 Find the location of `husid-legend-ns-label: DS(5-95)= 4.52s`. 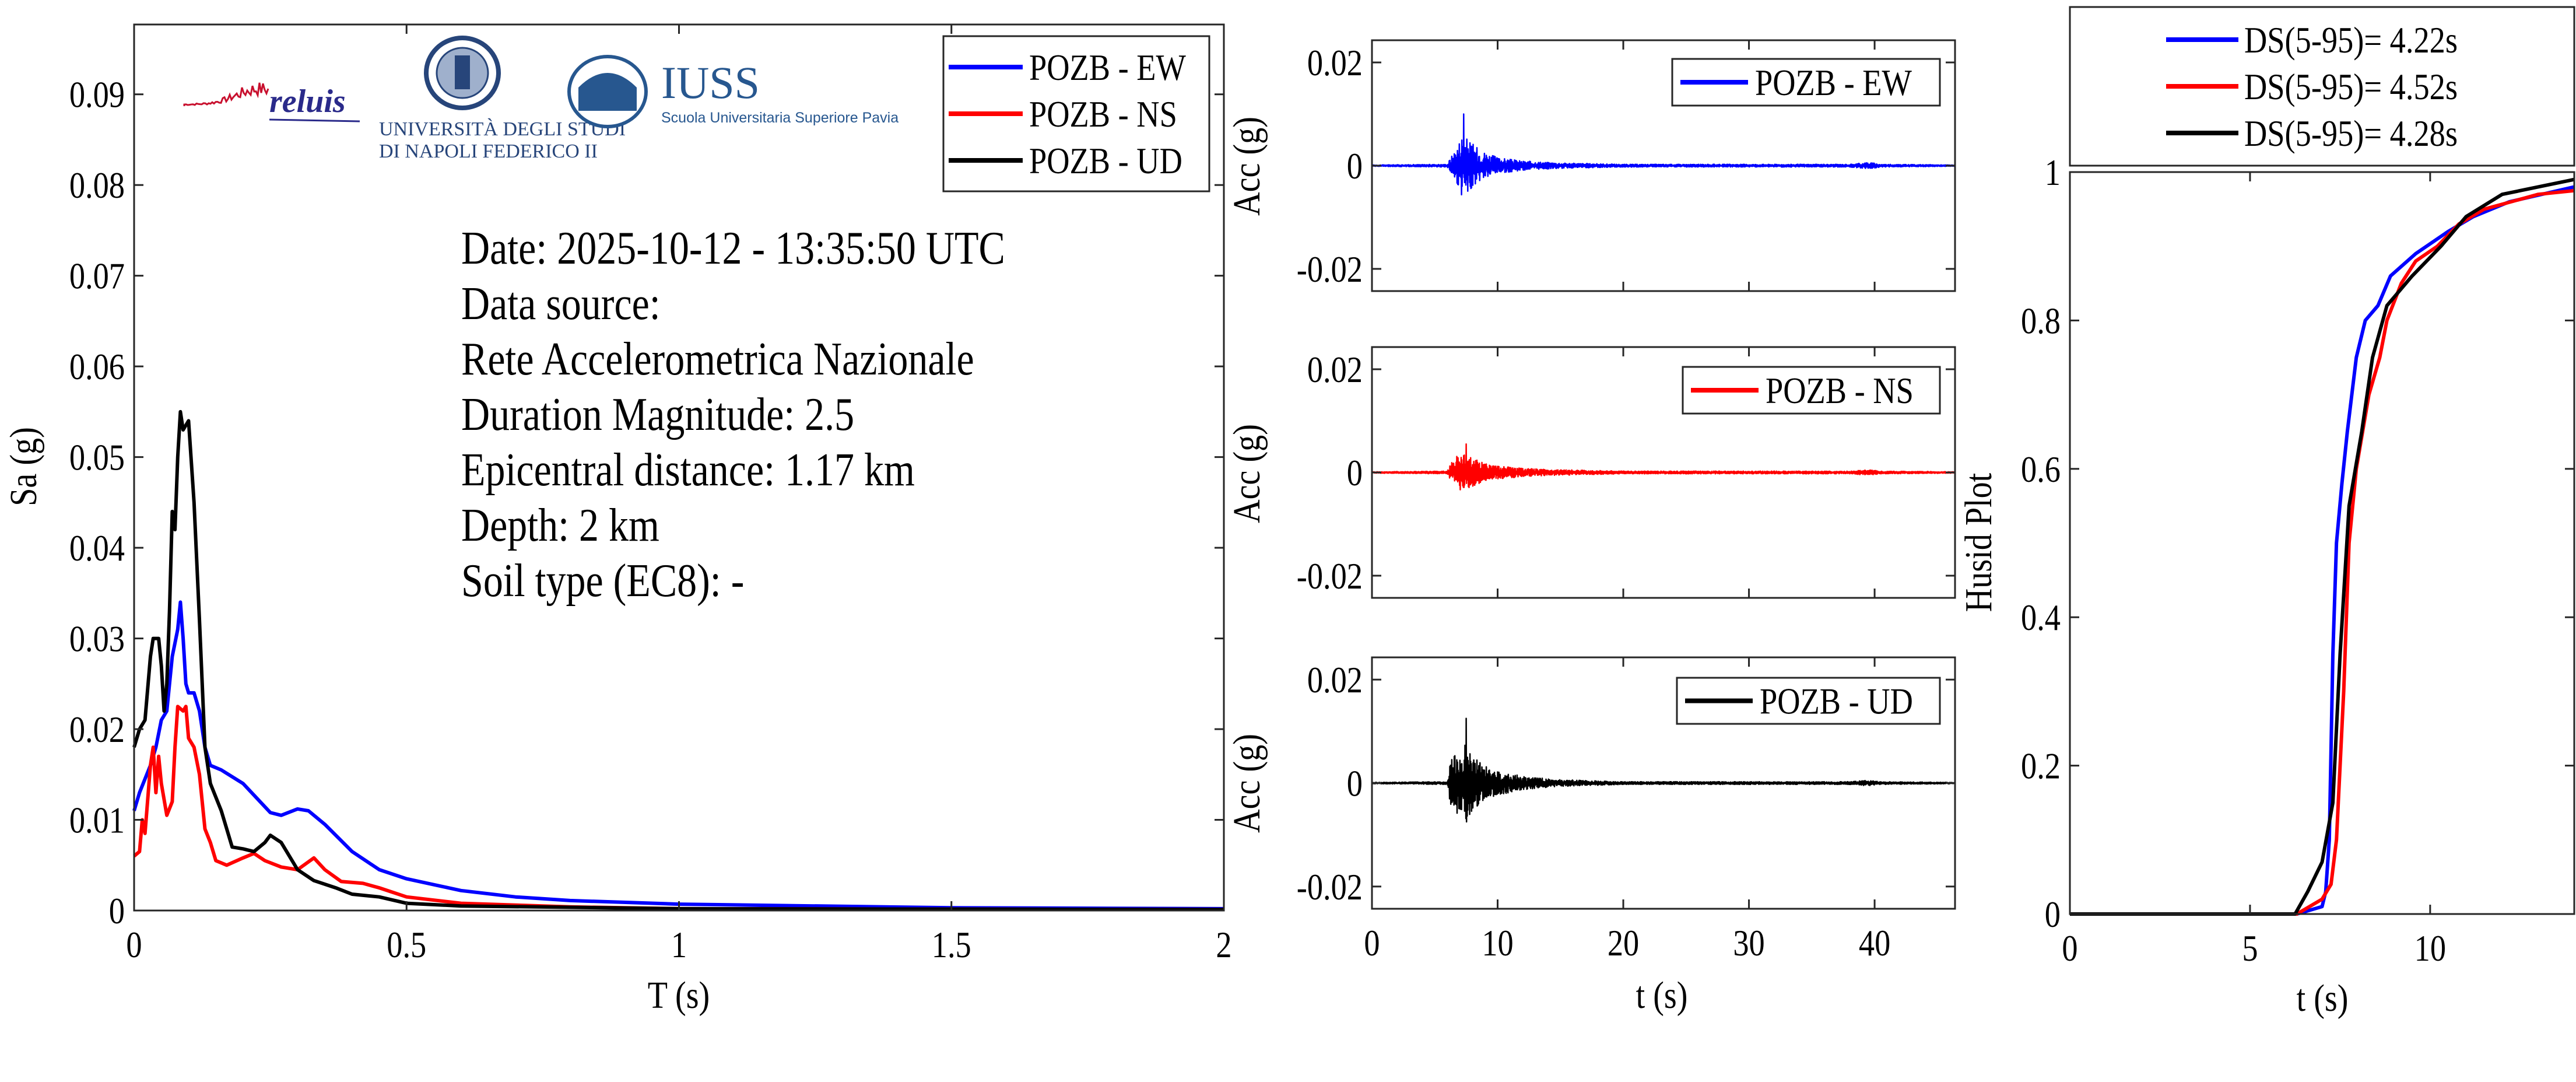

husid-legend-ns-label: DS(5-95)= 4.52s is located at coordinates (2351, 86).